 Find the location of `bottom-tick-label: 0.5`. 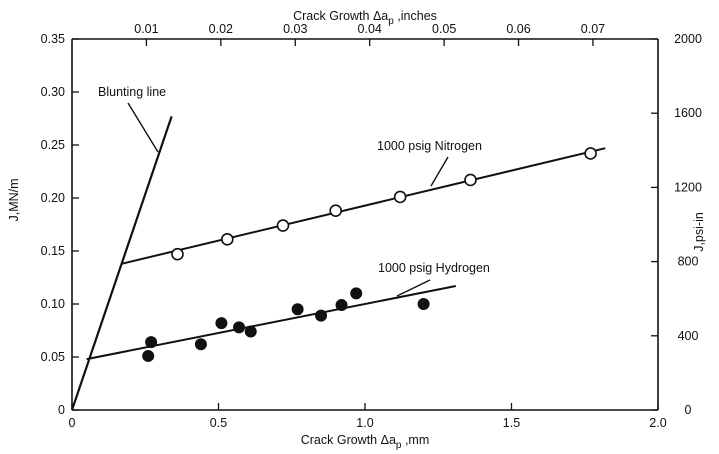

bottom-tick-label: 0.5 is located at coordinates (218, 423).